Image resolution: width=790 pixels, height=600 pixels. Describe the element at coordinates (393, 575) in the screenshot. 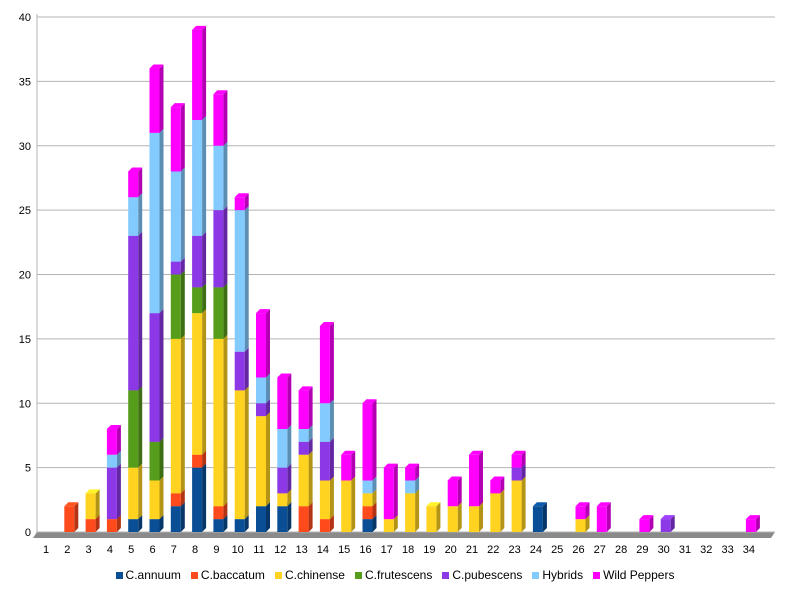

I see `legend-item: C.frutescens` at that location.